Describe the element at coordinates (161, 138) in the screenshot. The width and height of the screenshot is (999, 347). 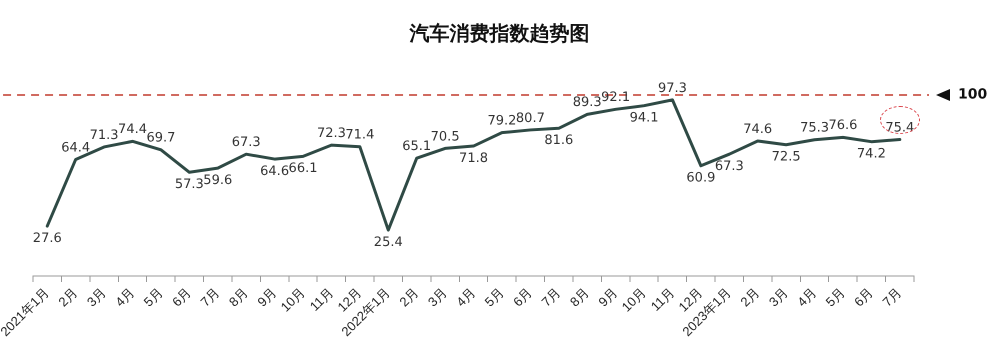
I see `data-label: 69.7` at that location.